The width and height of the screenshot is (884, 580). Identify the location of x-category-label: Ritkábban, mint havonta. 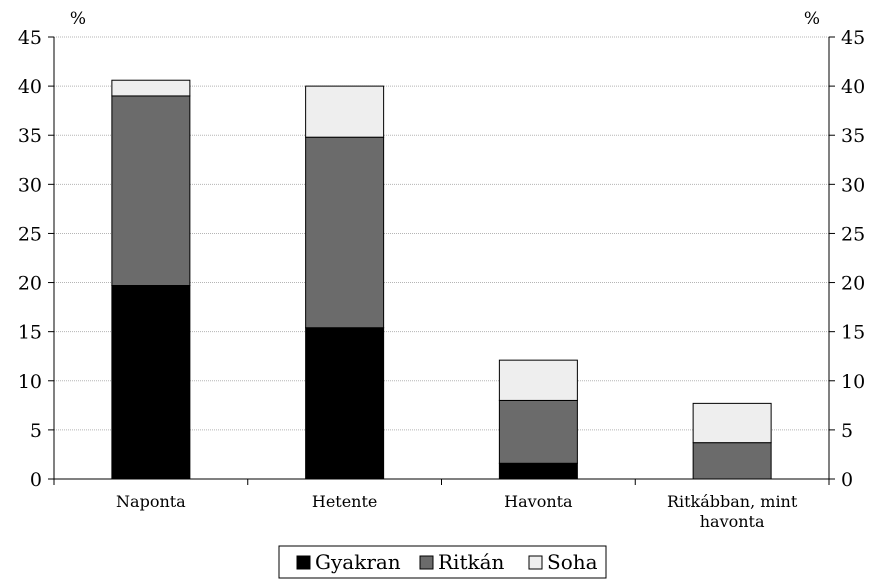
(732, 511).